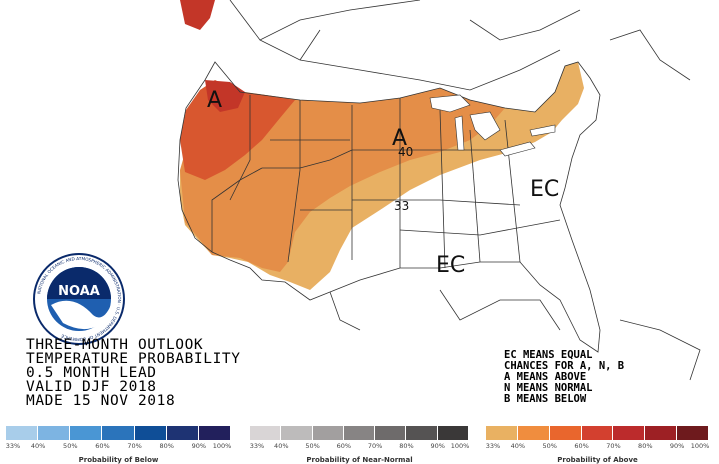 The image size is (719, 464). What do you see at coordinates (91, 373) in the screenshot?
I see `title-line: 0.5 MONTH LEAD` at bounding box center [91, 373].